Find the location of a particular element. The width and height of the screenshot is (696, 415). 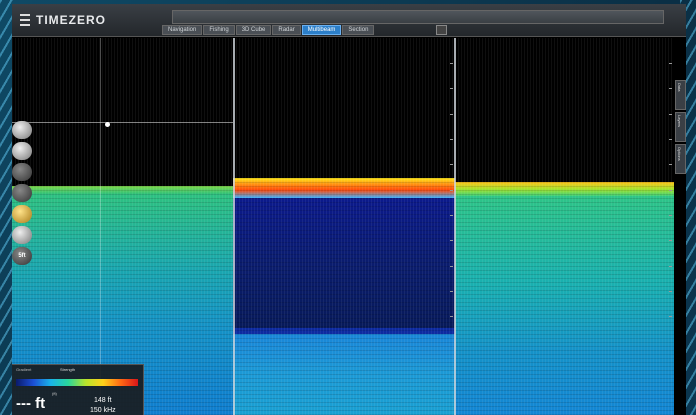

tab-section: Section is located at coordinates (358, 30).